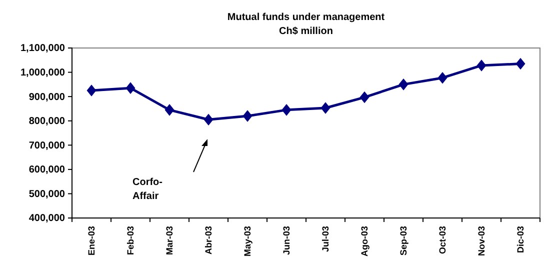 The width and height of the screenshot is (558, 278). I want to click on x-tick-label: Jul-03, so click(325, 239).